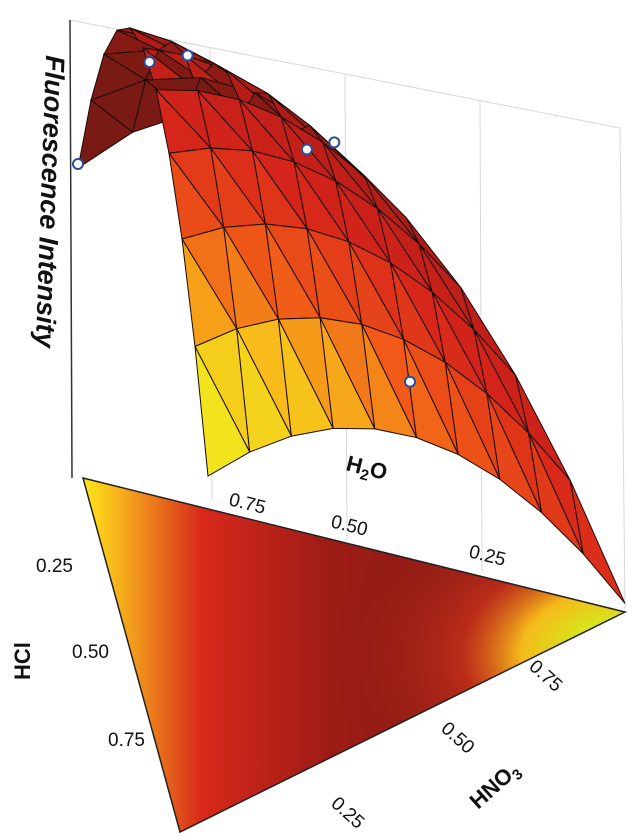  I want to click on hno3-axis-title: HNO3, so click(496, 787).